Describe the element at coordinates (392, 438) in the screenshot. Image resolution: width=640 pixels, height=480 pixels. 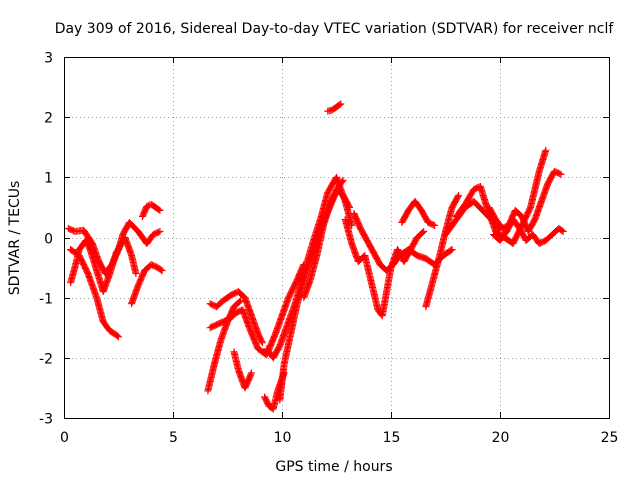
I see `x-tick-label: 15` at that location.